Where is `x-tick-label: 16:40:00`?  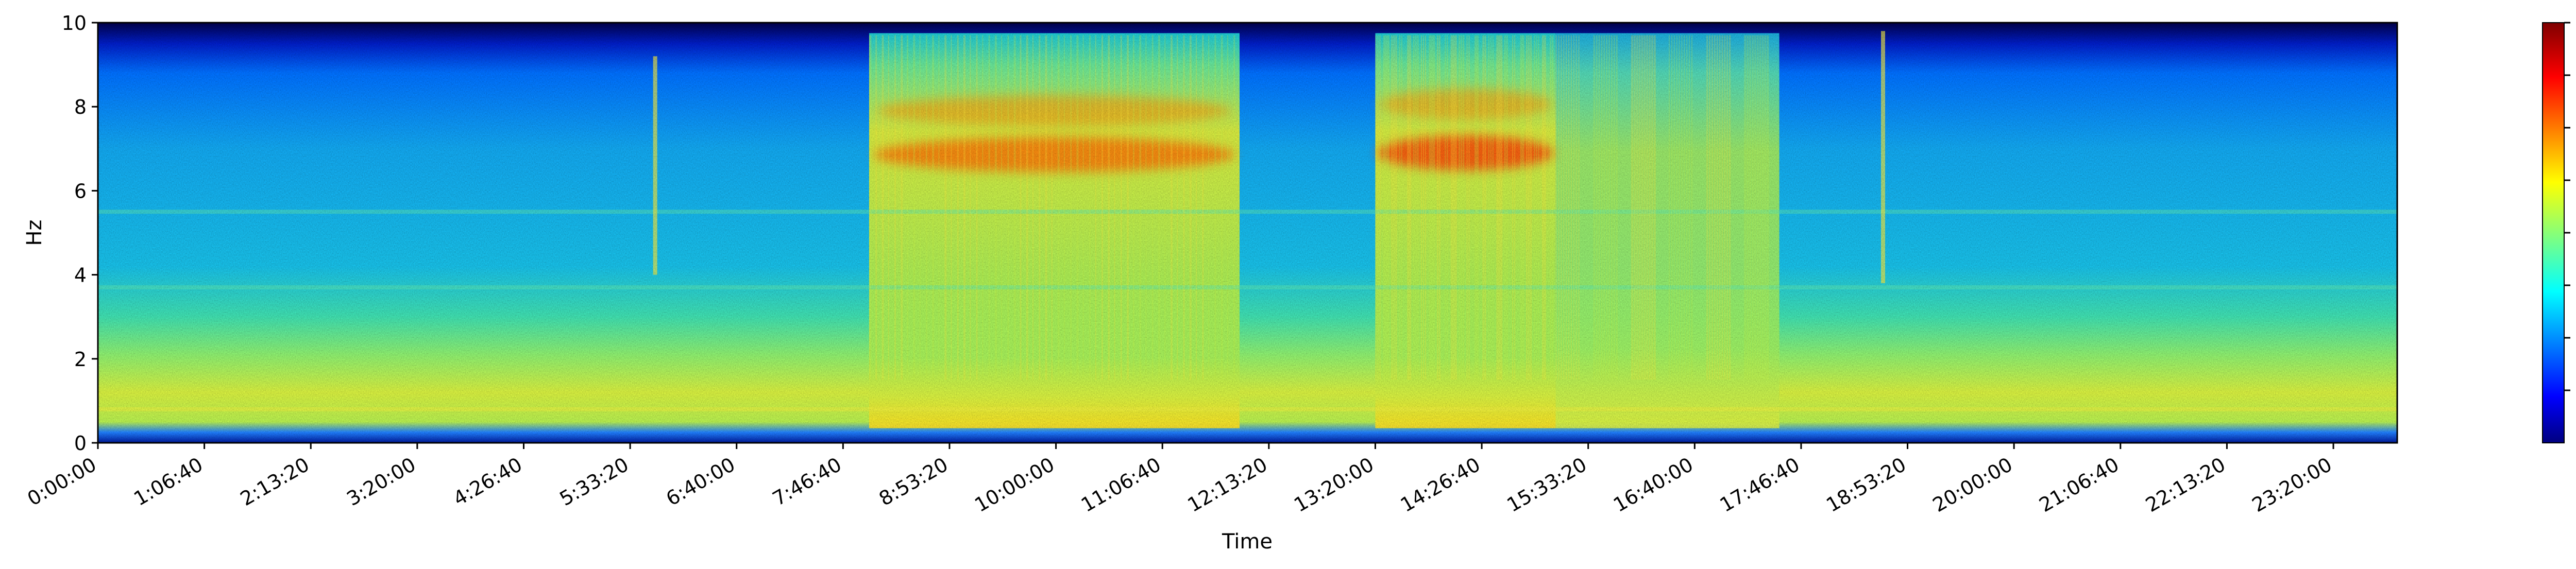 x-tick-label: 16:40:00 is located at coordinates (1653, 484).